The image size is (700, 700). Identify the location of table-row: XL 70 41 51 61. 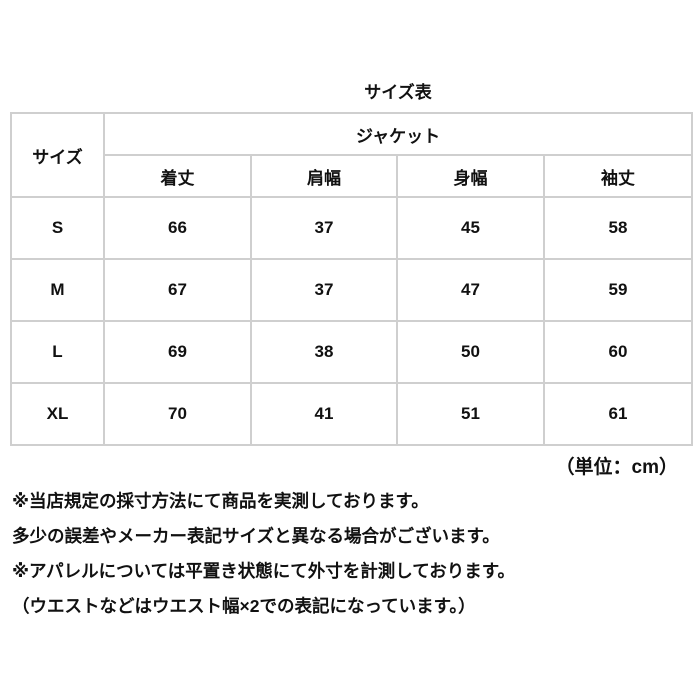
(352, 414).